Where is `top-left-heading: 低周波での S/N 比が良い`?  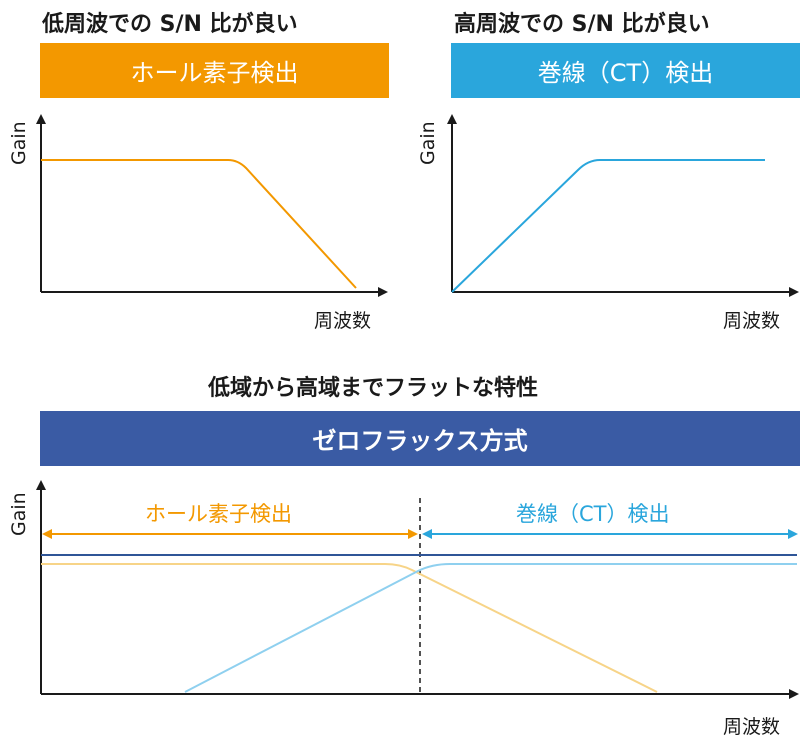
top-left-heading: 低周波での S/N 比が良い is located at coordinates (170, 24).